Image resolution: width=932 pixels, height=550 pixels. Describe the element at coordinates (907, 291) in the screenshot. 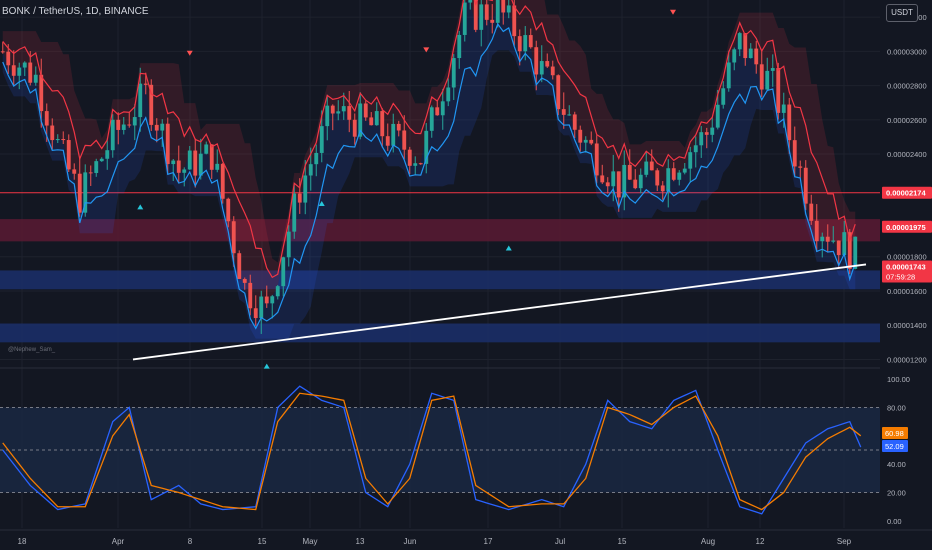

I see `price-tick-label: 0.00001600` at that location.